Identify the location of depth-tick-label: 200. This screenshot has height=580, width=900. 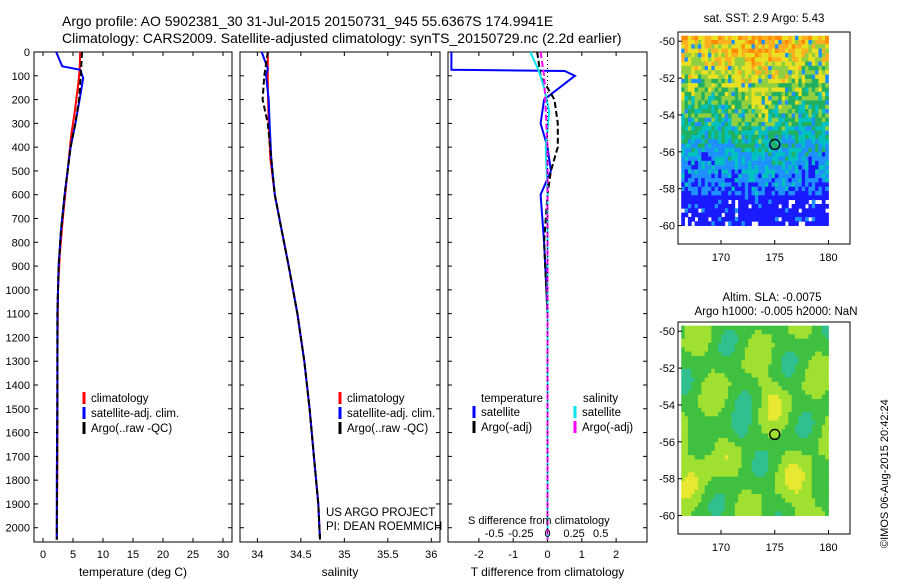
(21, 101).